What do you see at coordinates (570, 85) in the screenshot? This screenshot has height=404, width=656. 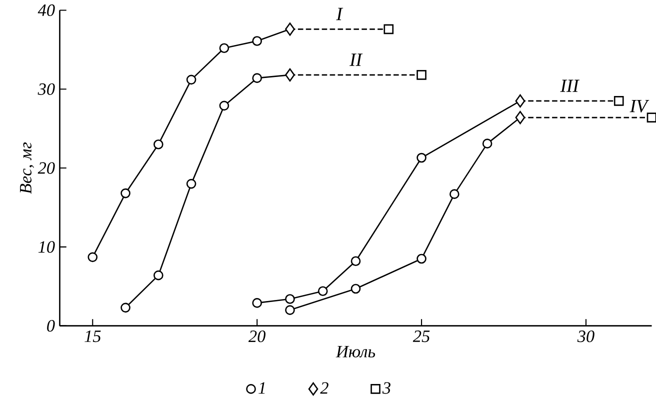 I see `series-label: III` at bounding box center [570, 85].